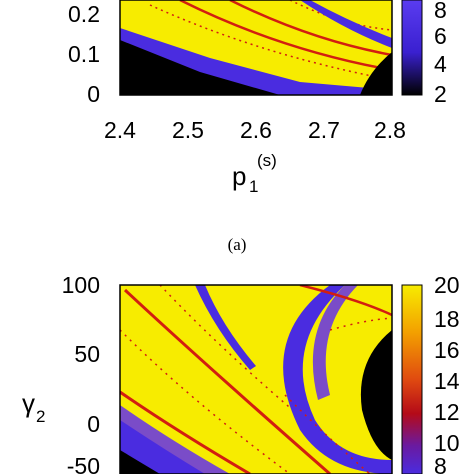 This screenshot has width=474, height=474. What do you see at coordinates (447, 443) in the screenshot?
I see `bottom-colorbar-tick: 10` at bounding box center [447, 443].